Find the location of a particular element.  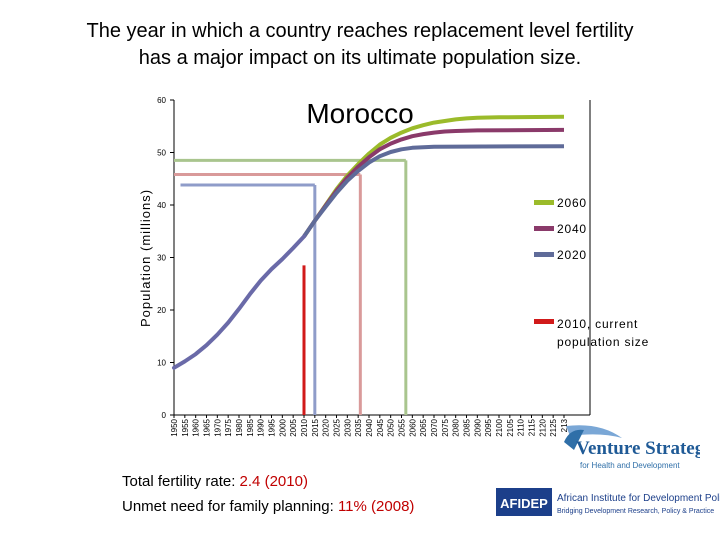

historical-line is located at coordinates (239, 302).